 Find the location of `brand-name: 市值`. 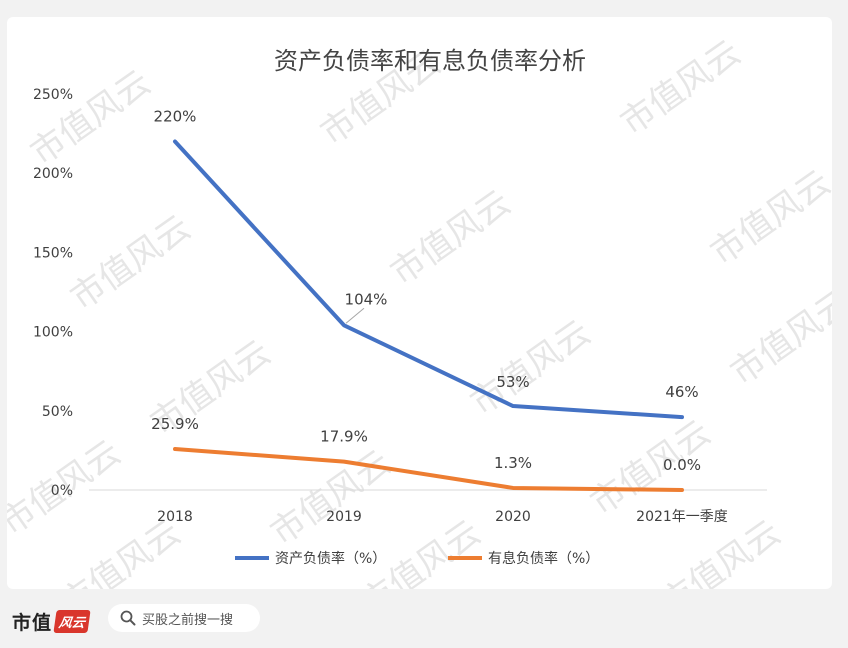

brand-name: 市值 is located at coordinates (32, 622).